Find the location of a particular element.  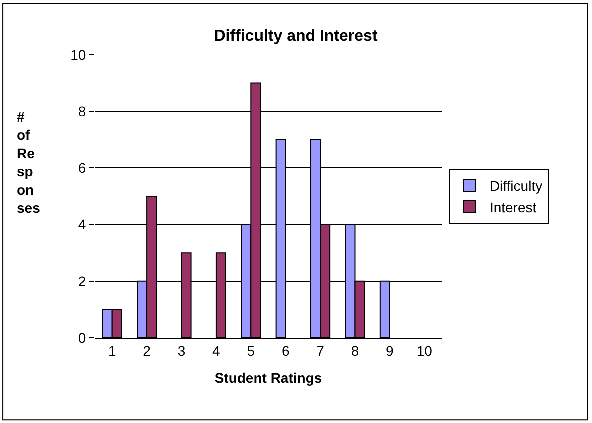

x-tick-label: 2 is located at coordinates (147, 350).